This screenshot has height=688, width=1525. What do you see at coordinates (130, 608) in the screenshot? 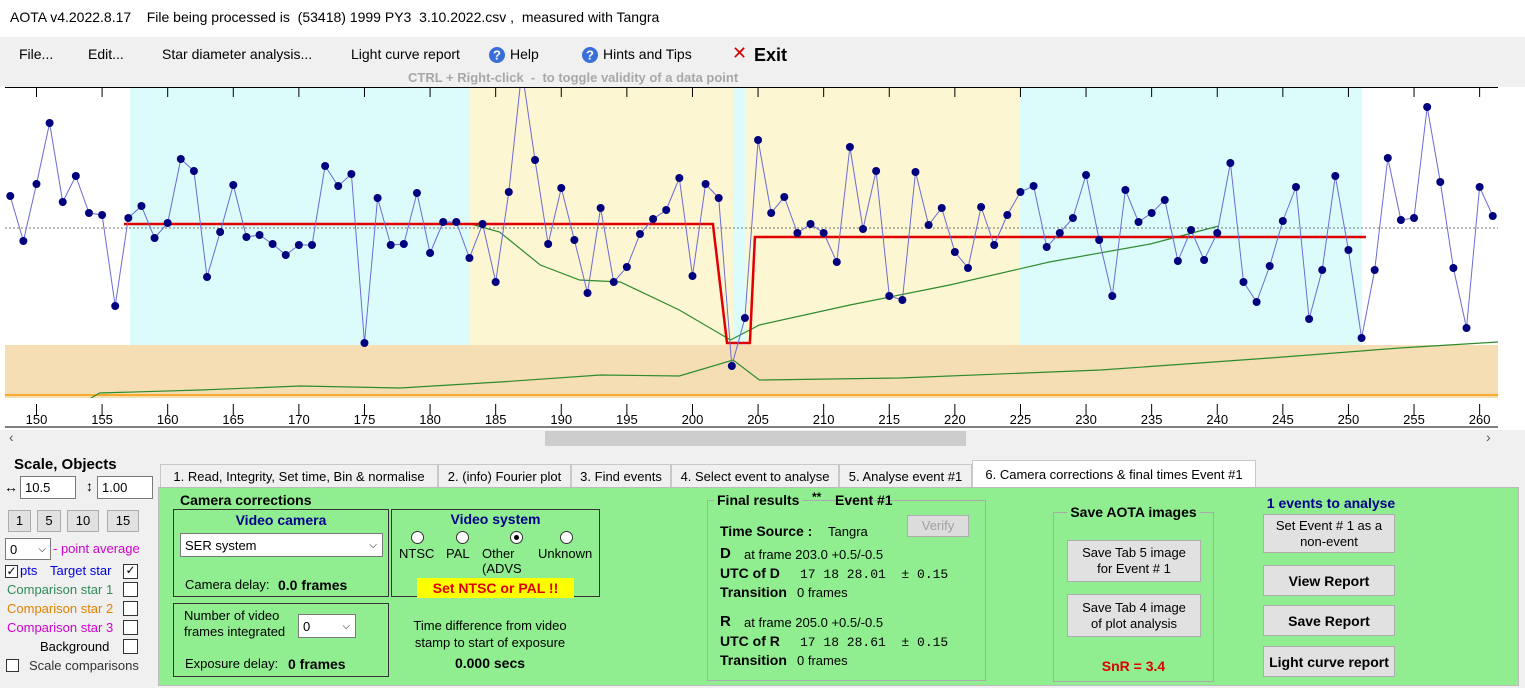
I see `comparison-2-checkbox` at bounding box center [130, 608].